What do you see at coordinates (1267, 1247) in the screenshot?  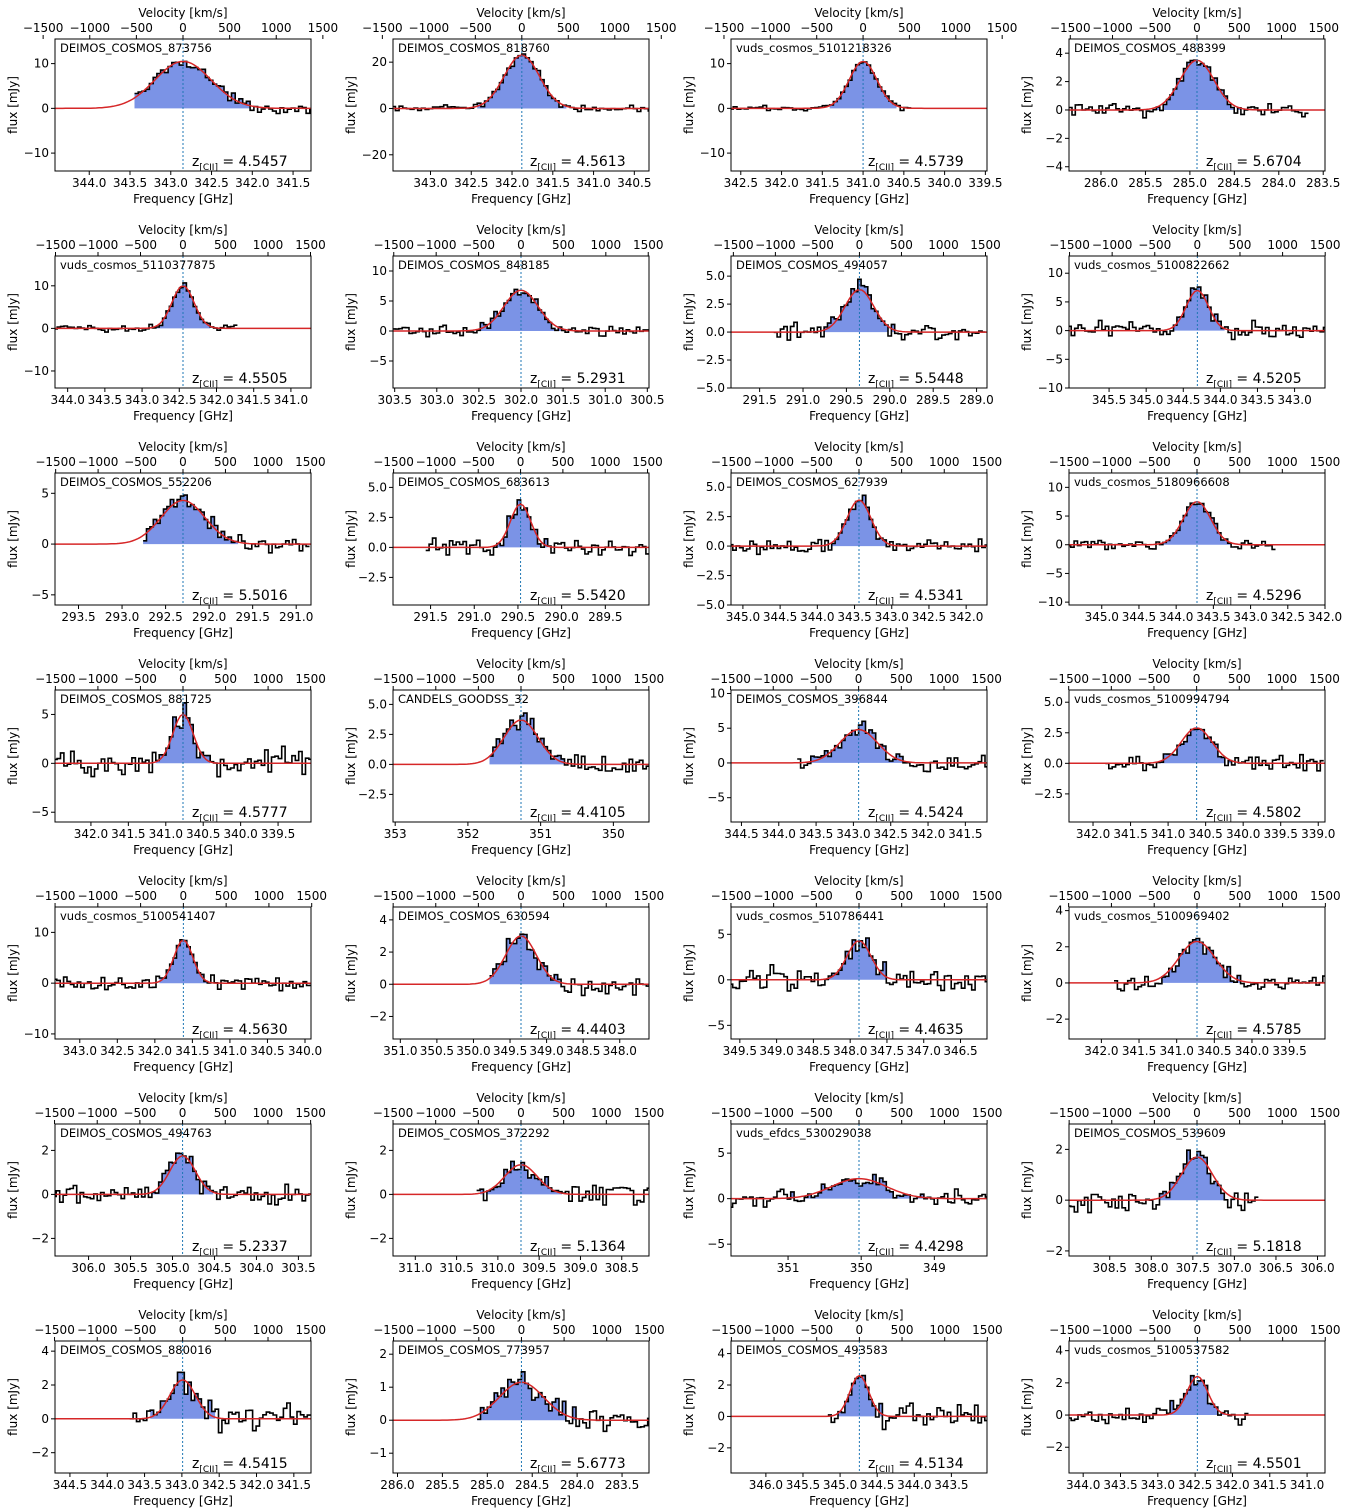 I see `redshift-value: = 5.1818` at bounding box center [1267, 1247].